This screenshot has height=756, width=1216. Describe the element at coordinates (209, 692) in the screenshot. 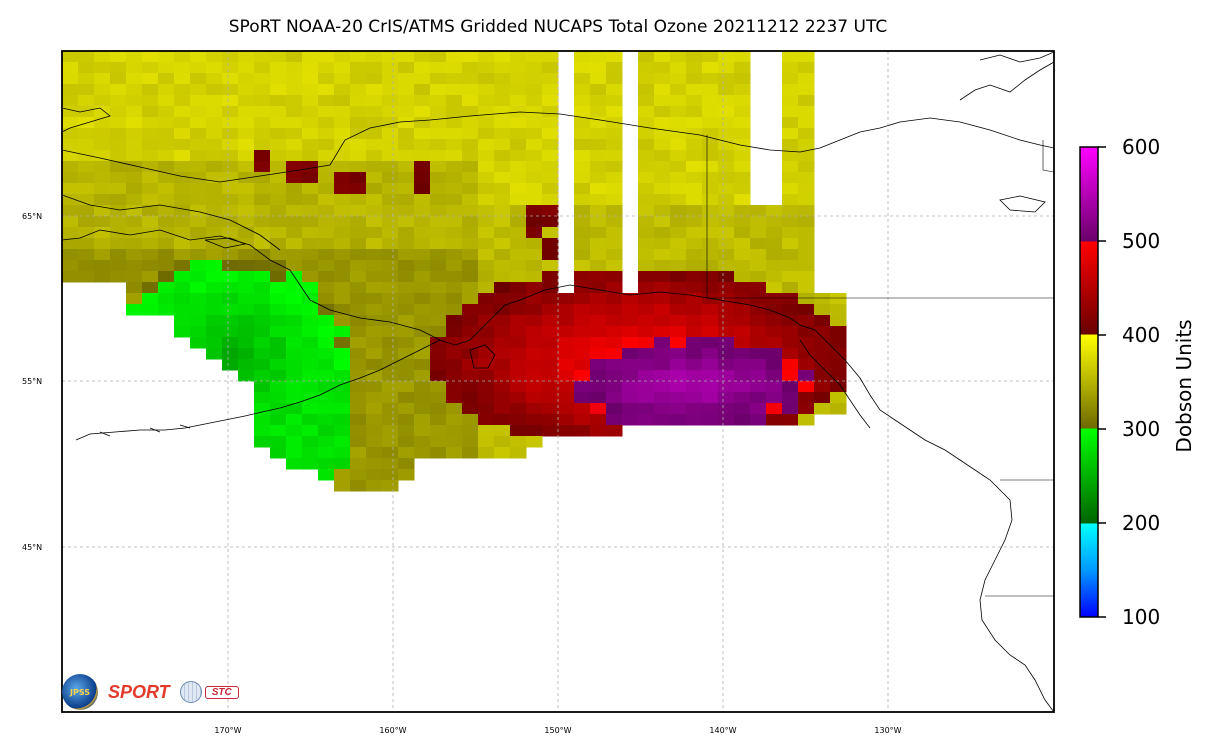

I see `stc-logo: STC` at that location.